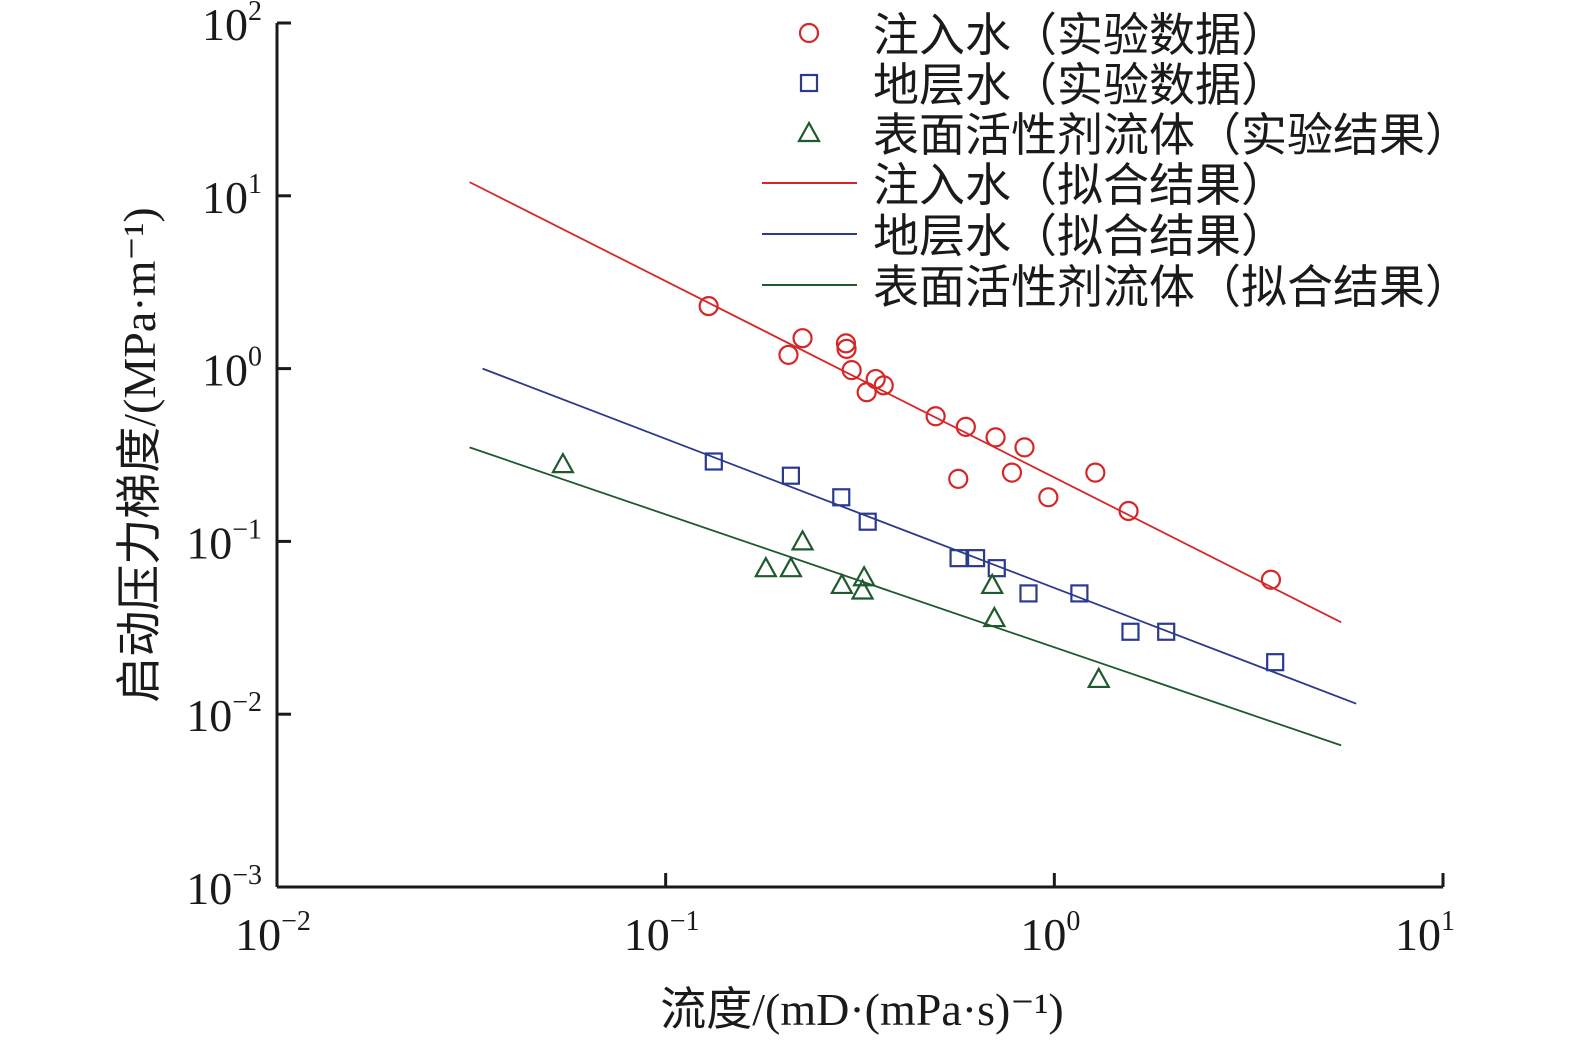 Image resolution: width=1575 pixels, height=1046 pixels. What do you see at coordinates (1080, 85) in the screenshot?
I see `legend-label: 地层水（实验数据）` at bounding box center [1080, 85].